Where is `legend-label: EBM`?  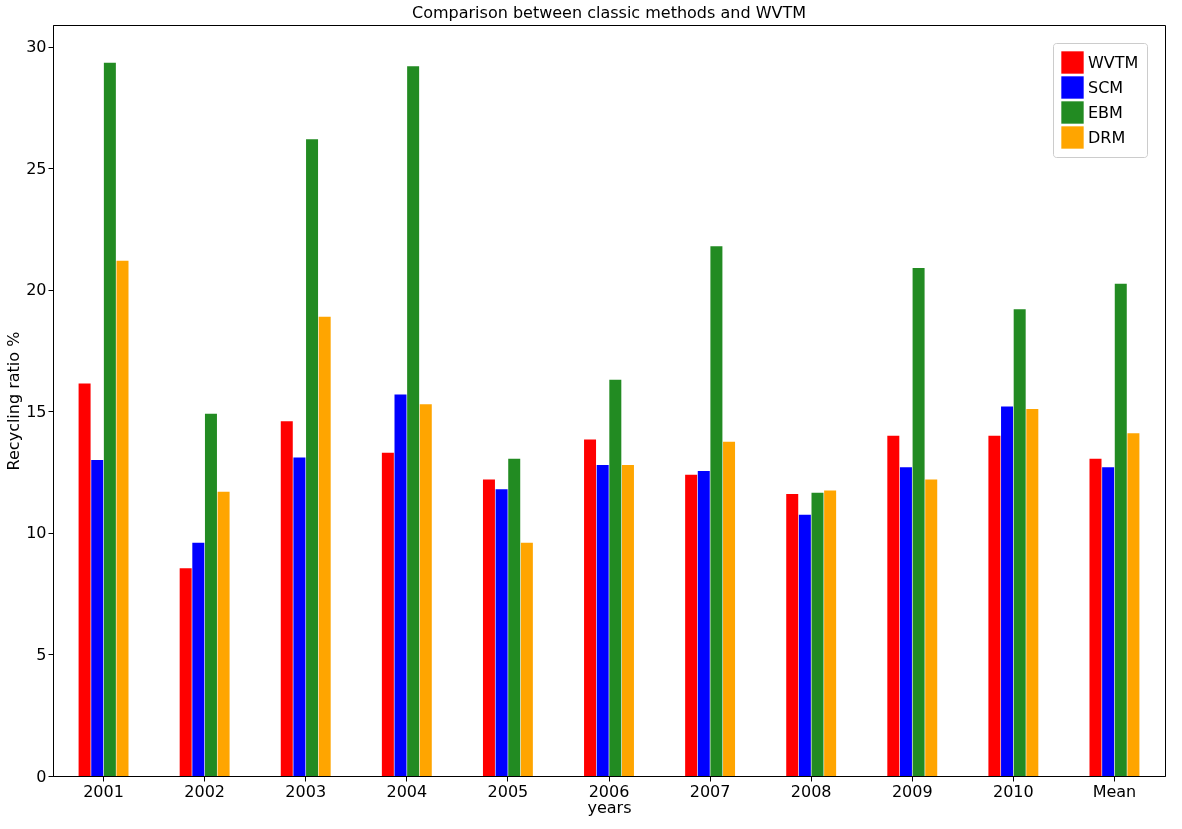
legend-label: EBM is located at coordinates (1105, 112).